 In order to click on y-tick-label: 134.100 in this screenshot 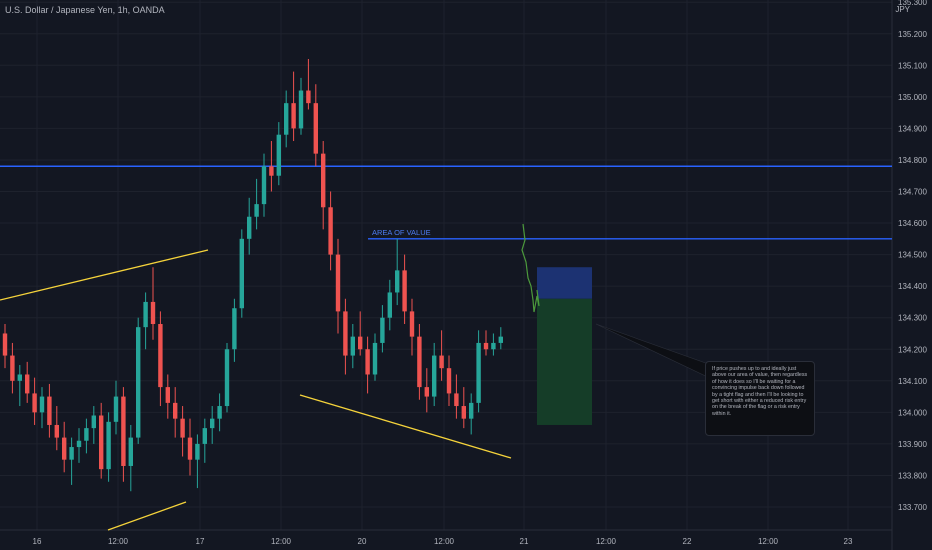, I will do `click(912, 381)`.